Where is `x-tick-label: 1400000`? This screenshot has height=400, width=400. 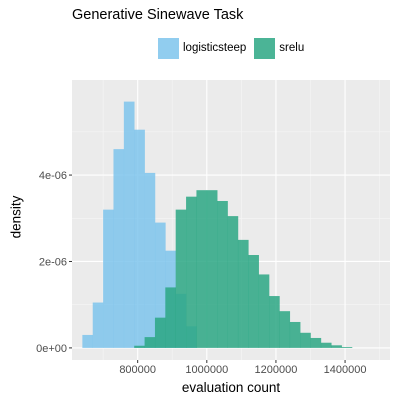
x-tick-label: 1400000 is located at coordinates (345, 370).